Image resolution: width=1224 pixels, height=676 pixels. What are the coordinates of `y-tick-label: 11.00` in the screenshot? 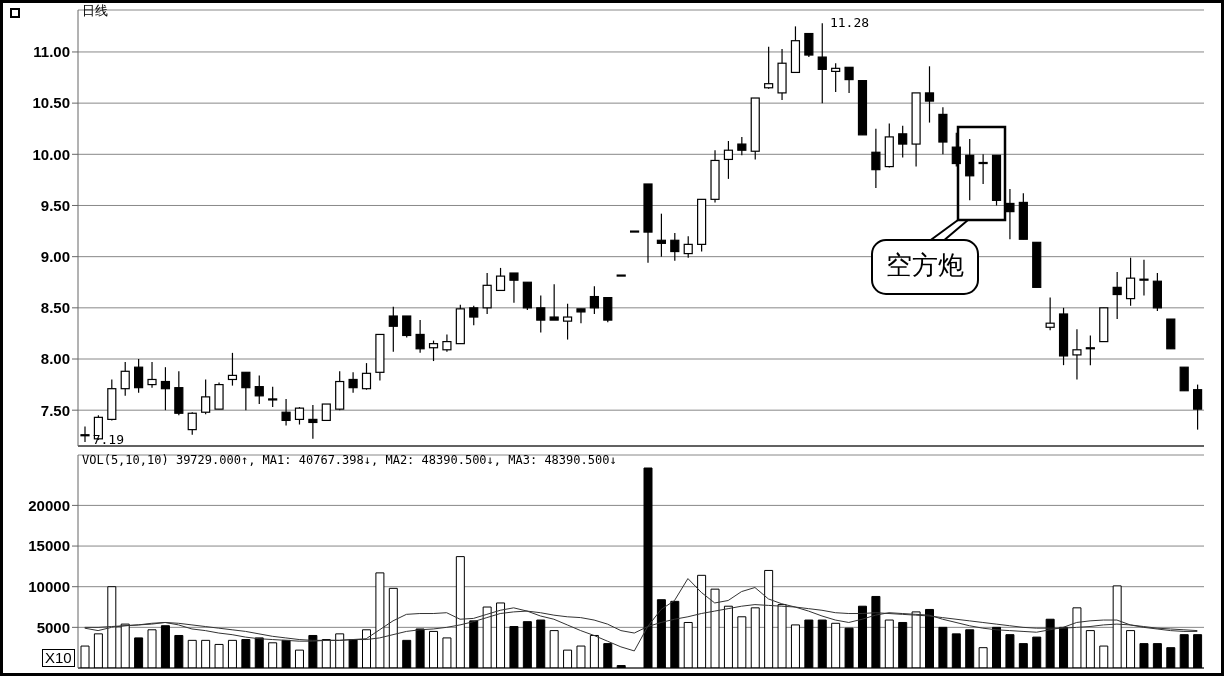 It's located at (51, 52).